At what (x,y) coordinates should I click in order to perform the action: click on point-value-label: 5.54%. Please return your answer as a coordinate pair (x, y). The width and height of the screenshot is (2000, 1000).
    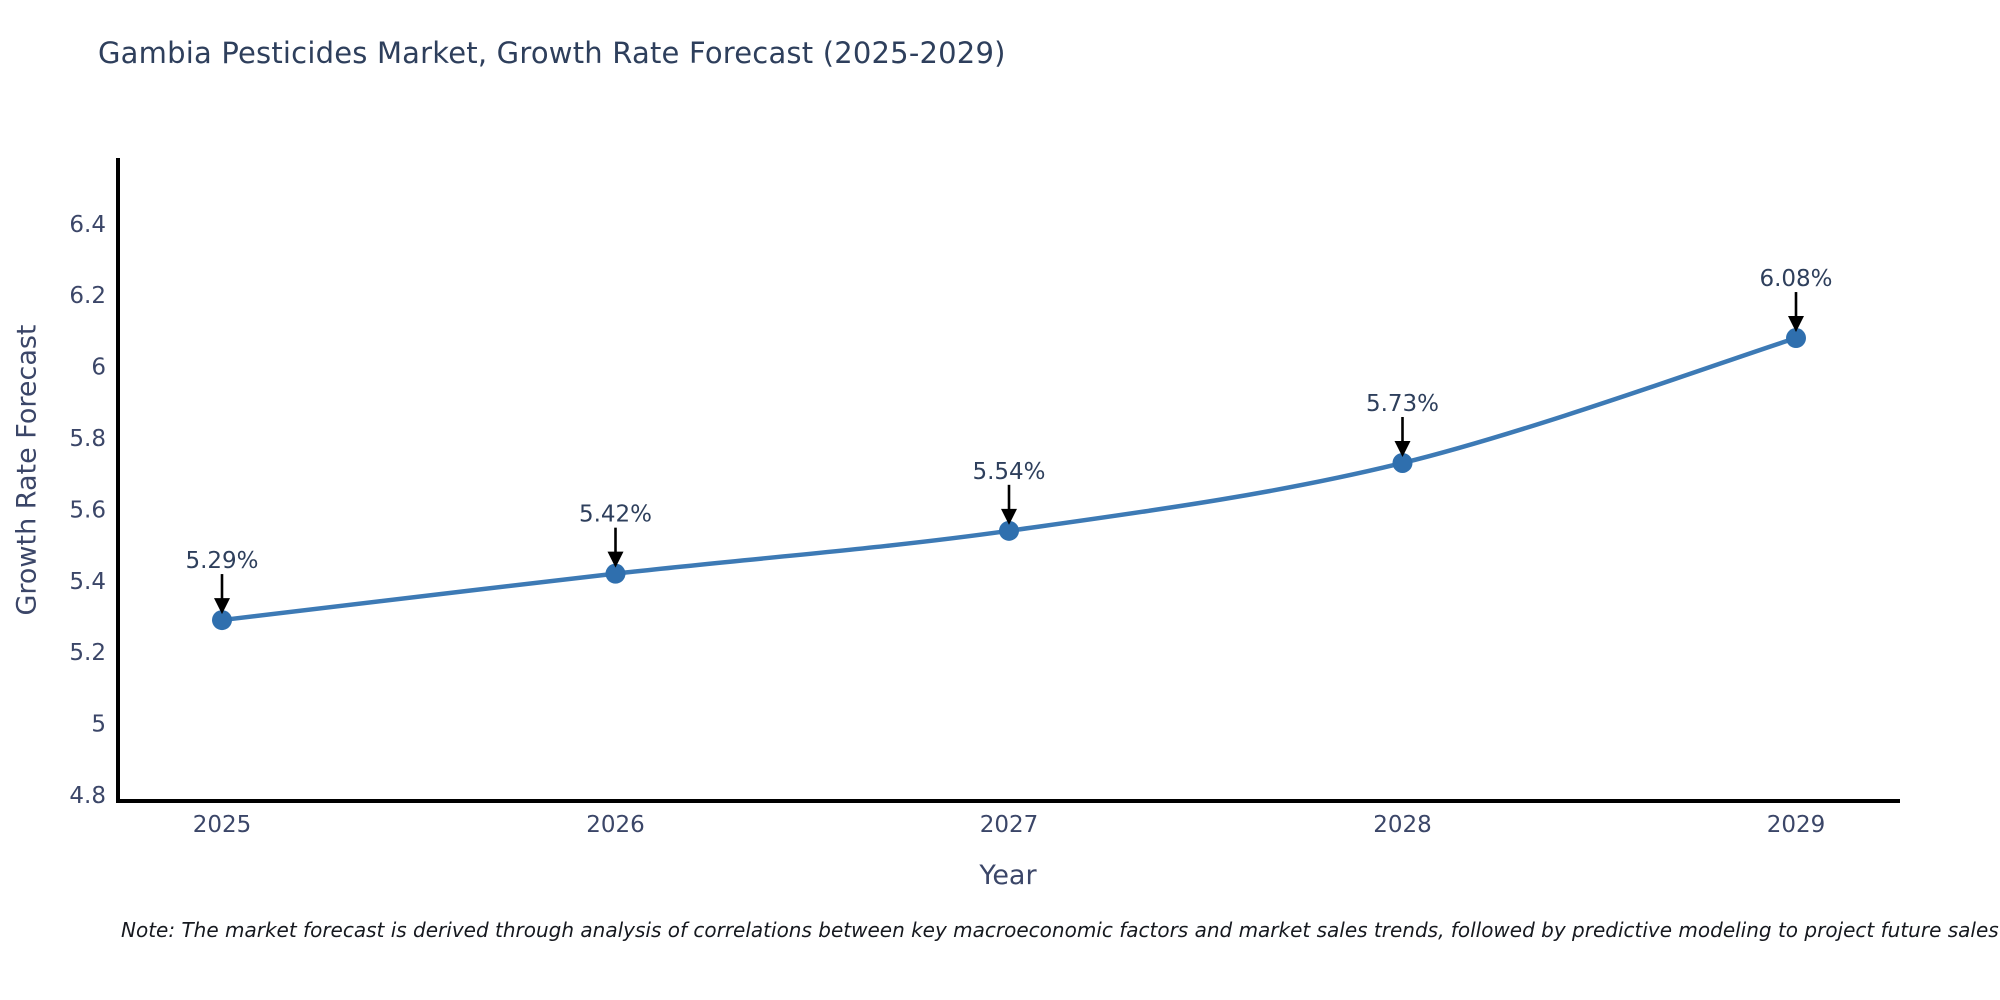
    Looking at the image, I should click on (1008, 472).